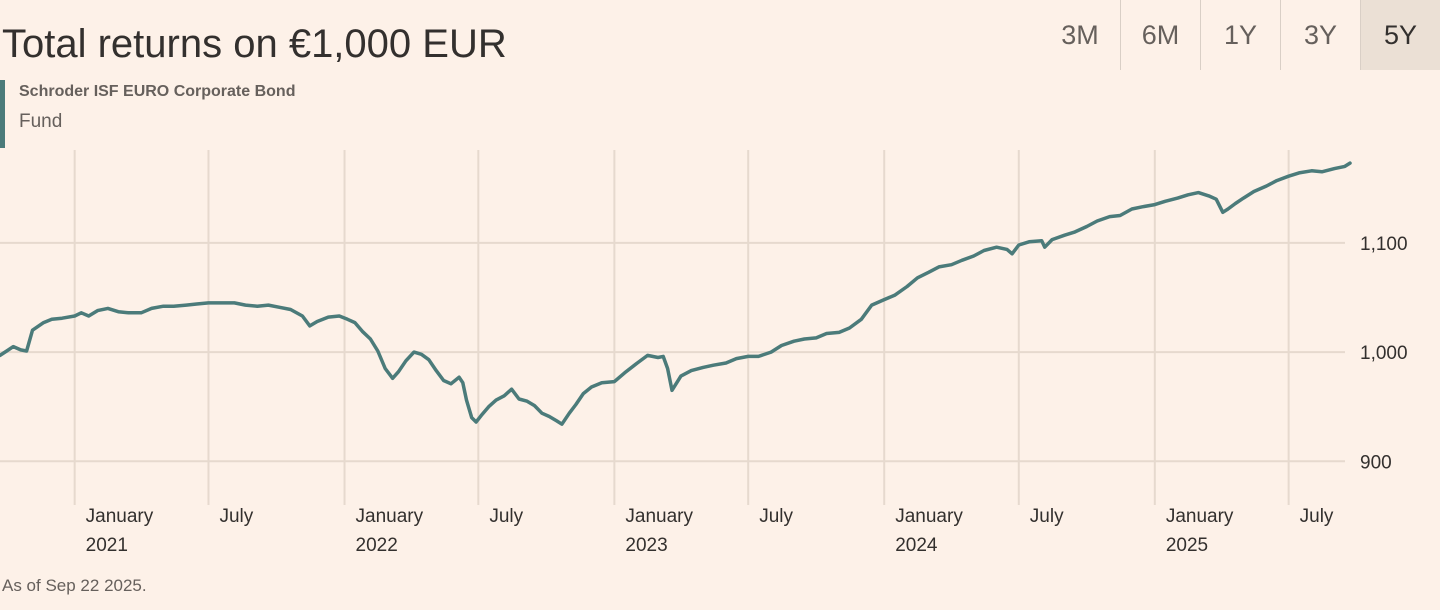  I want to click on chart-title: Total returns on €1,000 EUR, so click(254, 44).